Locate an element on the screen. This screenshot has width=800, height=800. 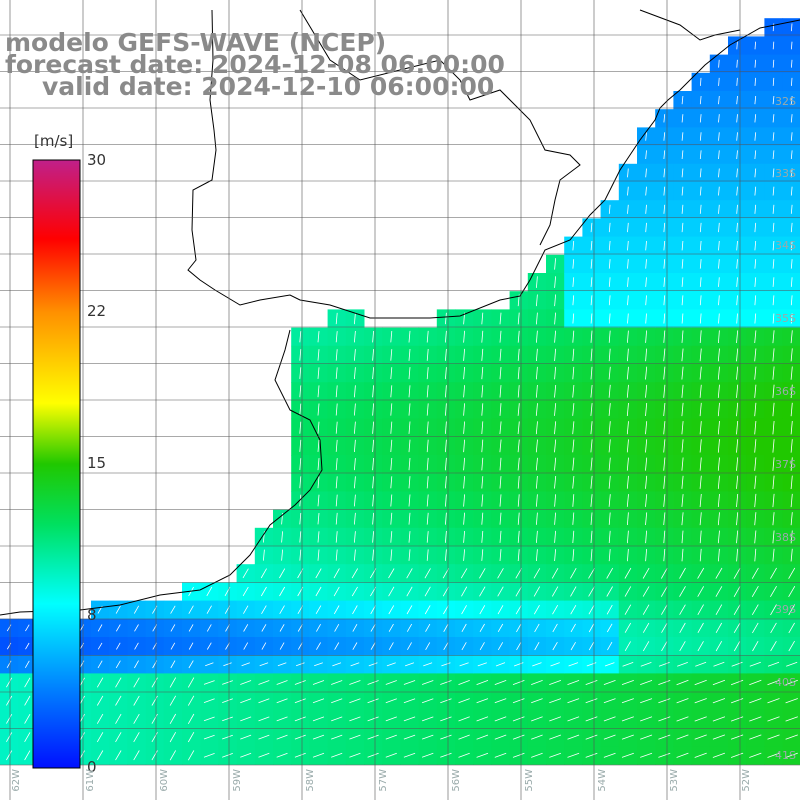
lon-label: 57W is located at coordinates (383, 780).